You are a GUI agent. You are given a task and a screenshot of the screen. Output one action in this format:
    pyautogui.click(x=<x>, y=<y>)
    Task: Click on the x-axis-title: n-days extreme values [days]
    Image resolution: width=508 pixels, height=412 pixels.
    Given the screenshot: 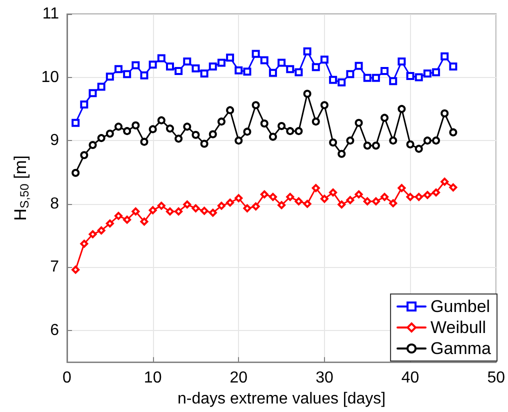 What is the action you would take?
    pyautogui.click(x=282, y=399)
    